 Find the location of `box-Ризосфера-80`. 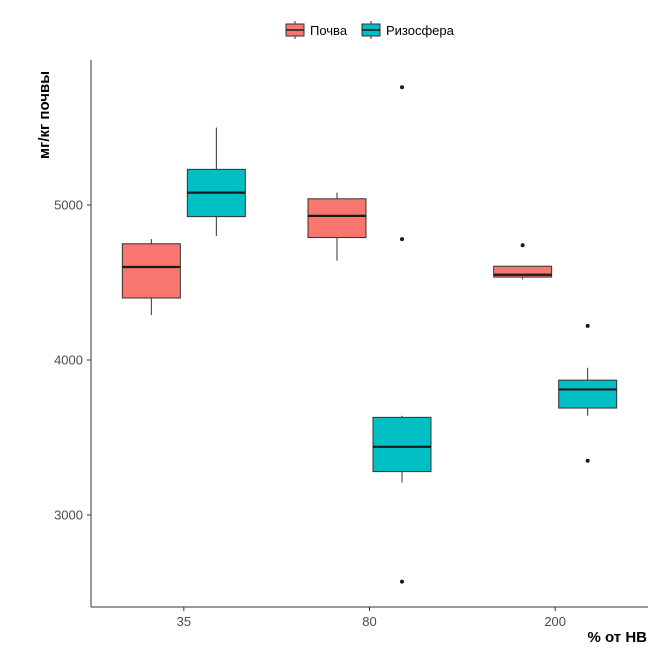

box-Ризосфера-80 is located at coordinates (402, 334).